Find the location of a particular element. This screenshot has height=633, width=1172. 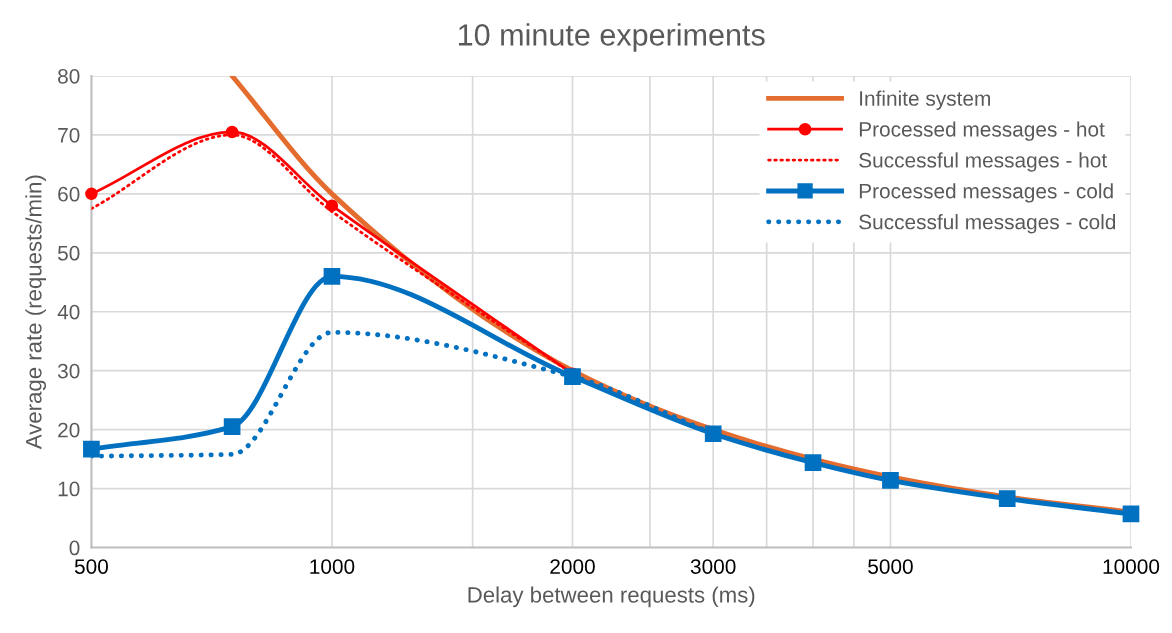

x-tick-label: 2000 is located at coordinates (572, 566).